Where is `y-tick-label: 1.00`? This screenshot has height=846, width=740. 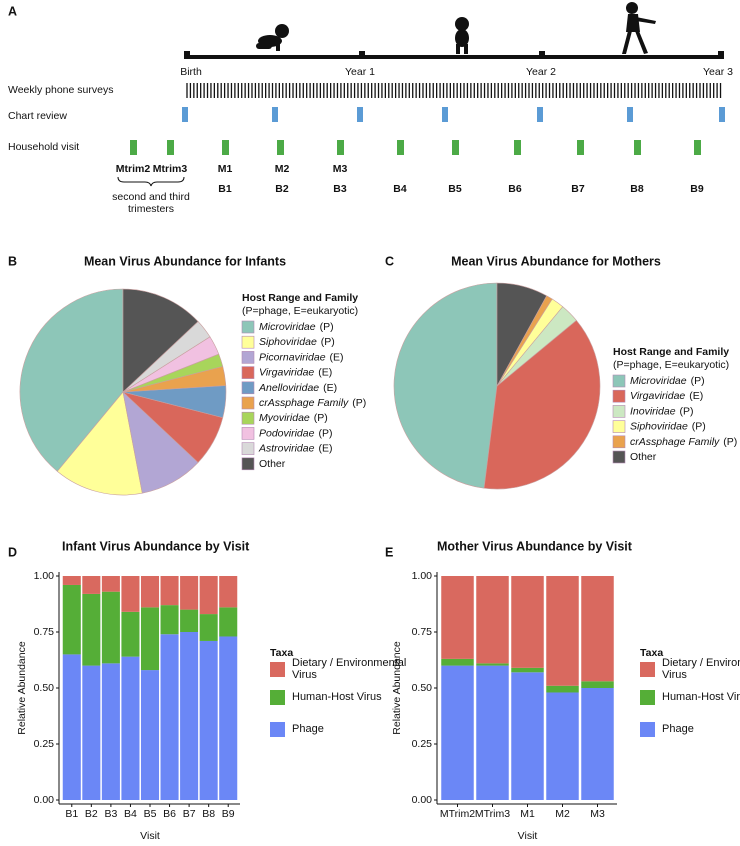
y-tick-label: 1.00 is located at coordinates (44, 576).